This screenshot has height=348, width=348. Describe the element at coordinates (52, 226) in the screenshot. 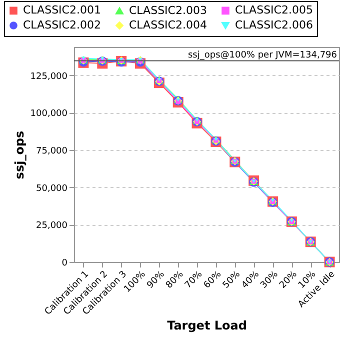

I see `y-tick-label: 25,000` at that location.